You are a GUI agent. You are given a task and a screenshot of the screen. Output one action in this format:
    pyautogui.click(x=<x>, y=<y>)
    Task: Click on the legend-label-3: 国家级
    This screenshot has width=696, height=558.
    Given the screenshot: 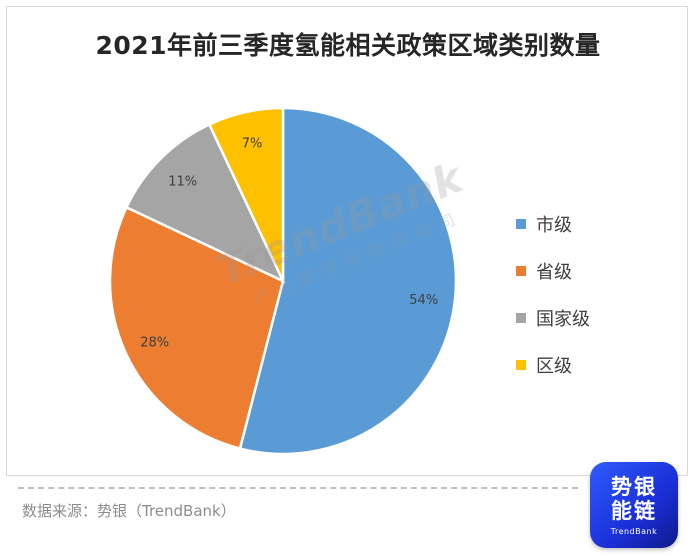 What is the action you would take?
    pyautogui.click(x=563, y=319)
    